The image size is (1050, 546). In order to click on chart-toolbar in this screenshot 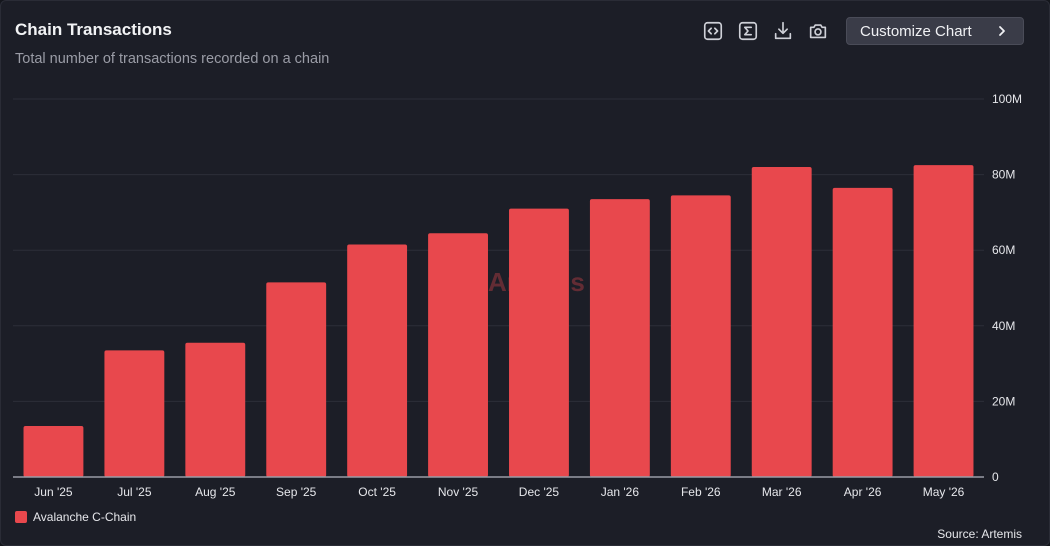, I will do `click(771, 31)`.